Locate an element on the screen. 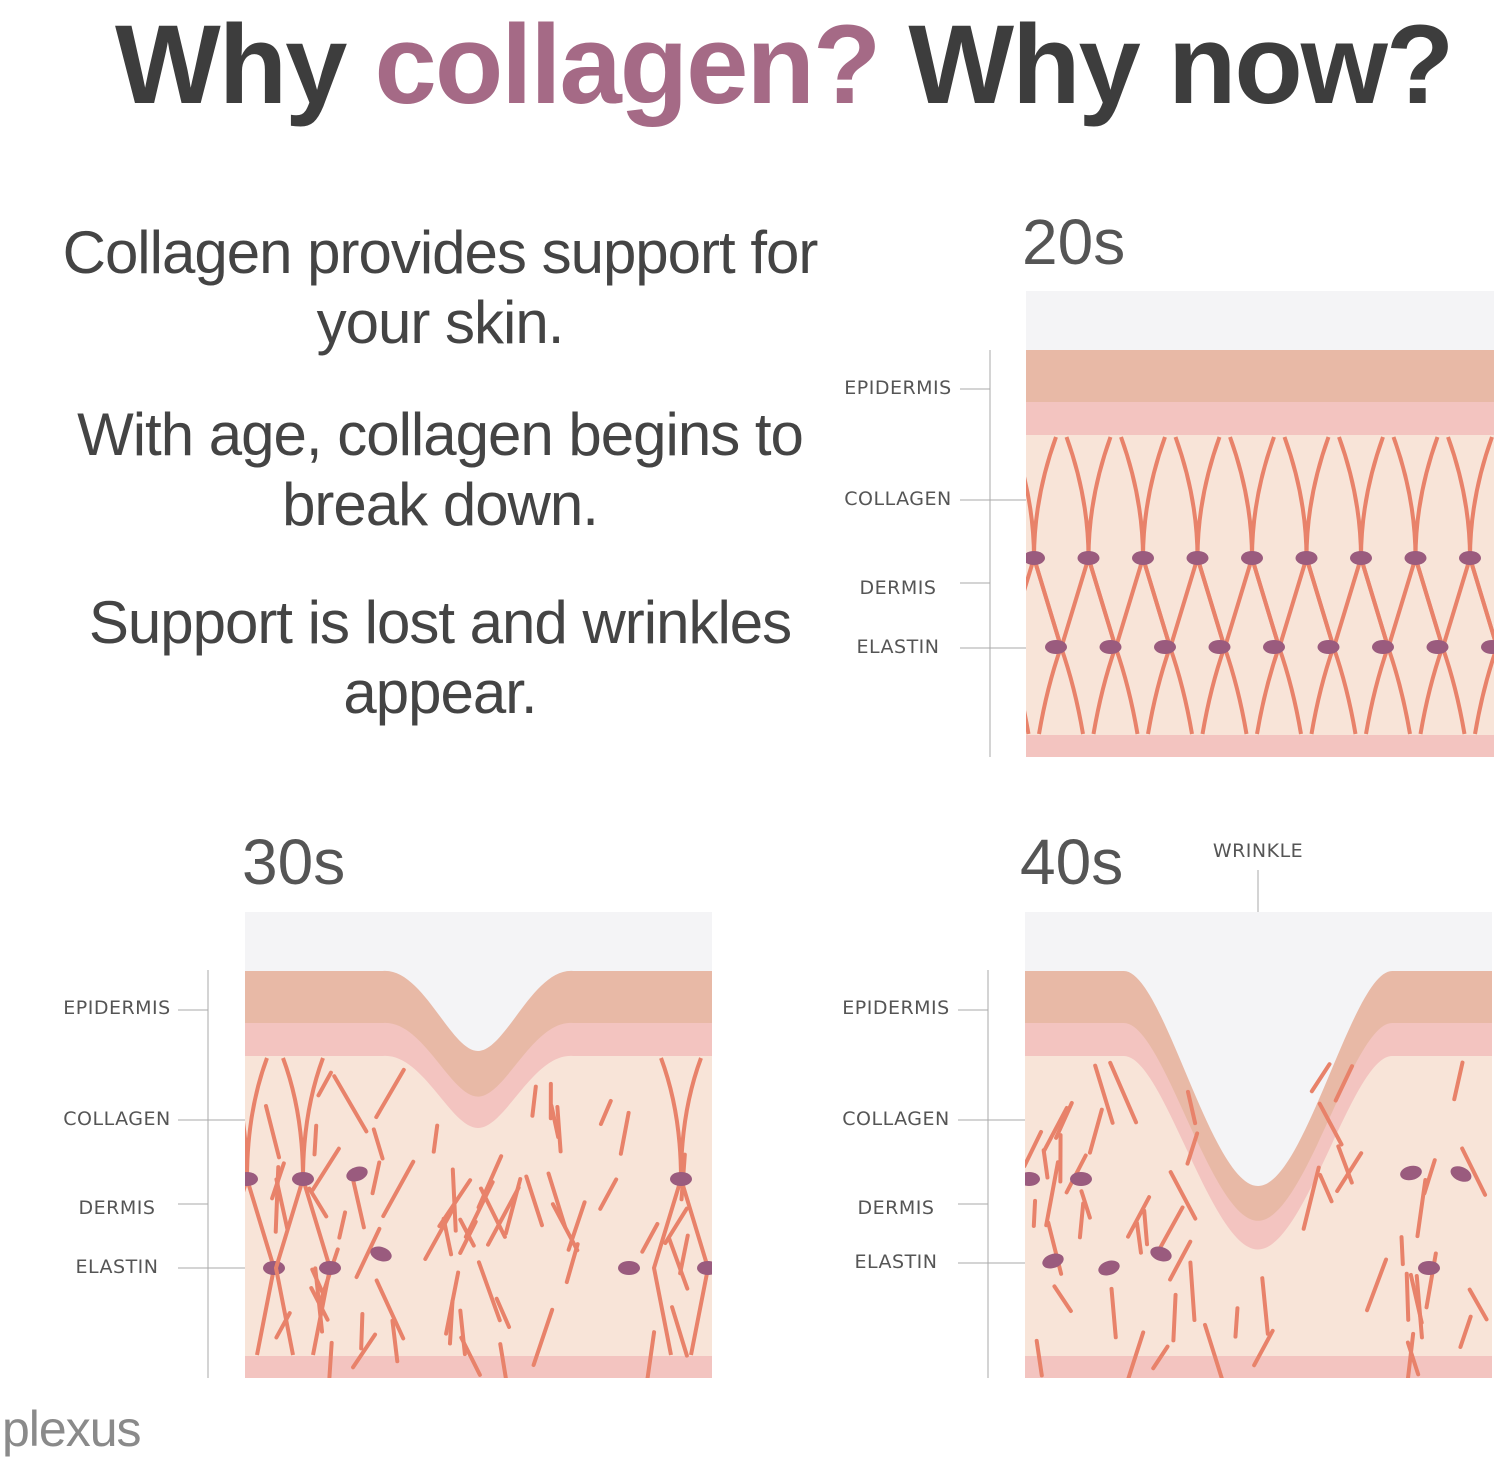  skin-diagram-30s is located at coordinates (478, 1145).